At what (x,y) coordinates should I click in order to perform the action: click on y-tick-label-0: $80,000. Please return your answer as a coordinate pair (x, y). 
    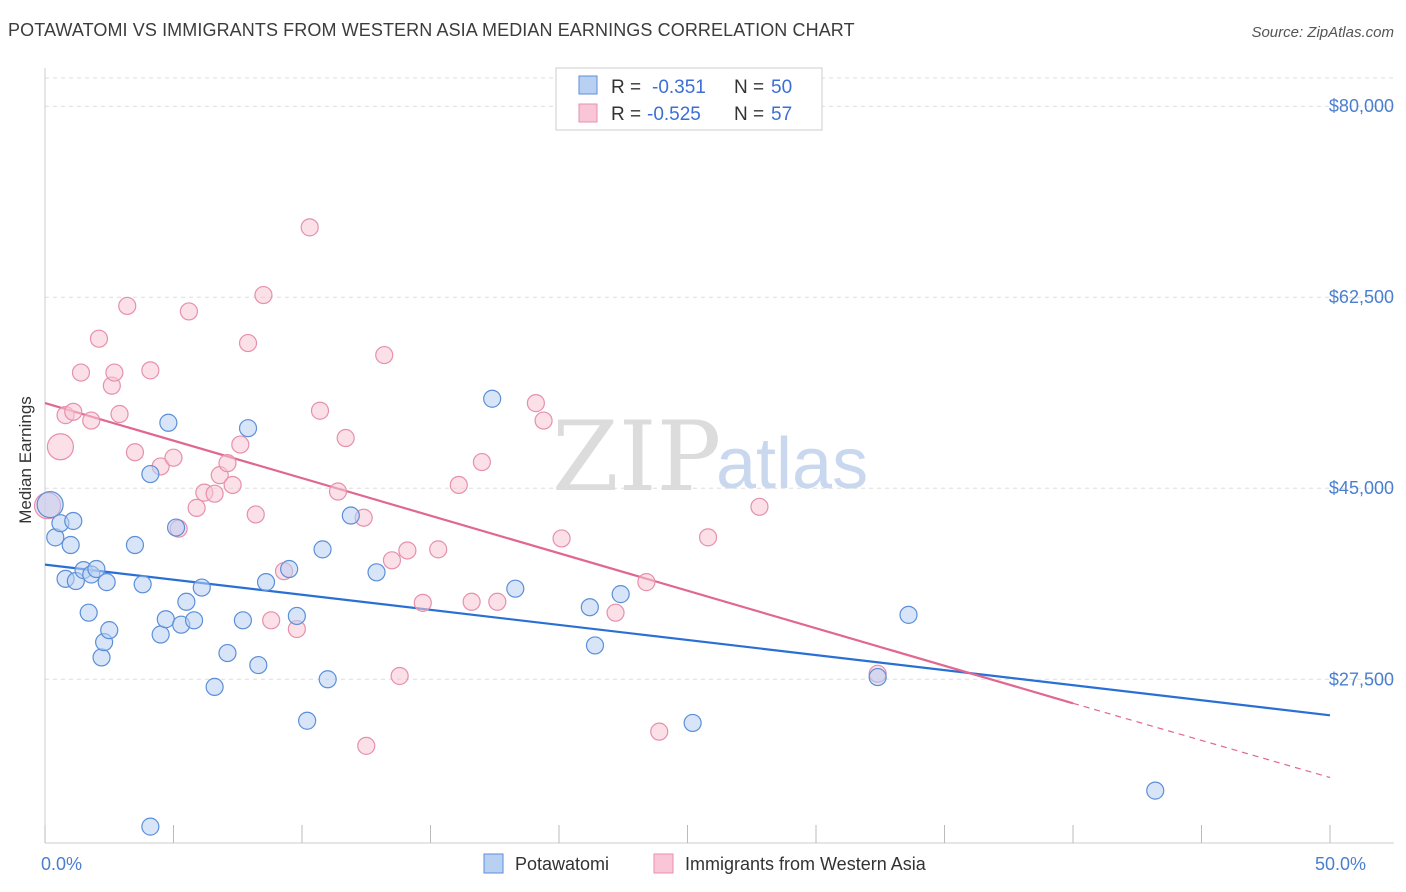
    Looking at the image, I should click on (1361, 106).